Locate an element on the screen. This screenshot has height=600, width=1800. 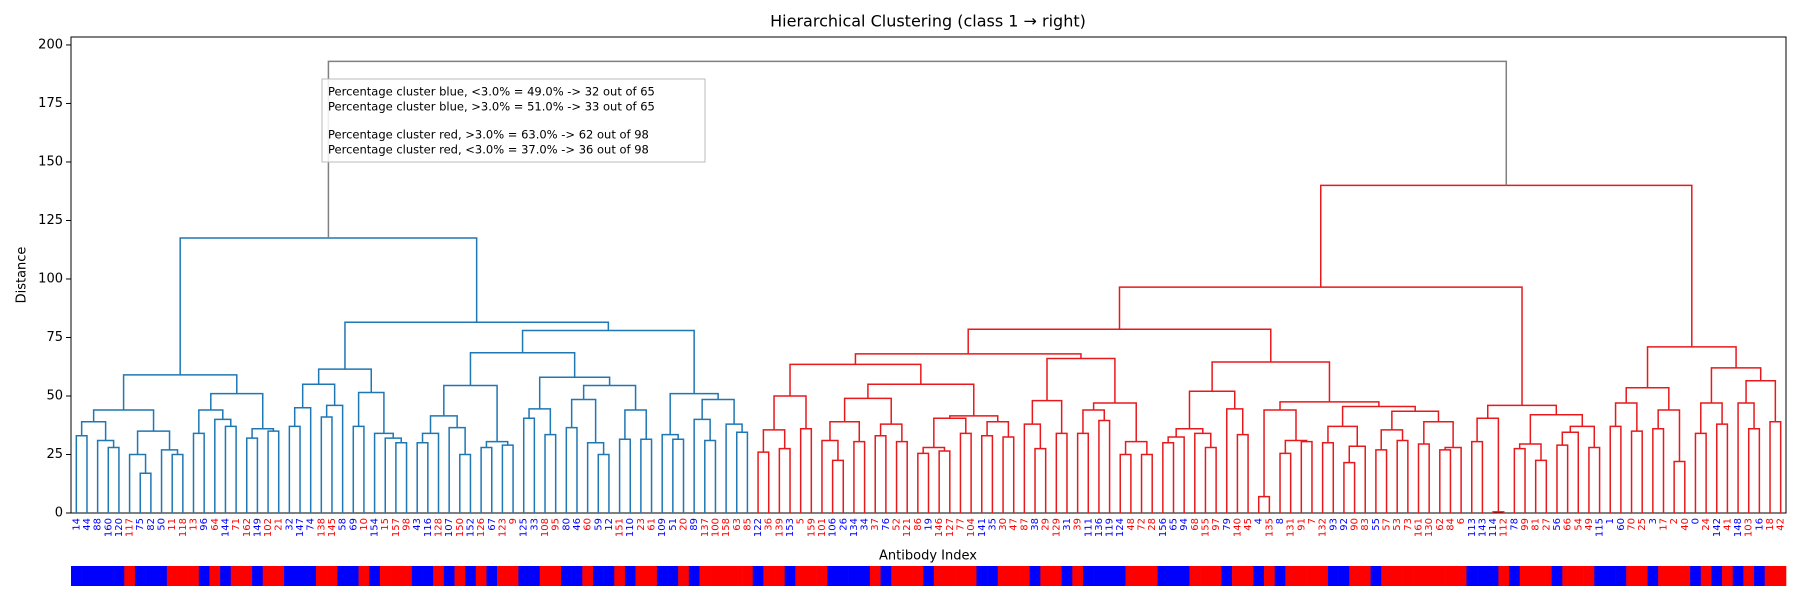
leaf-label: 48 is located at coordinates (1131, 524).